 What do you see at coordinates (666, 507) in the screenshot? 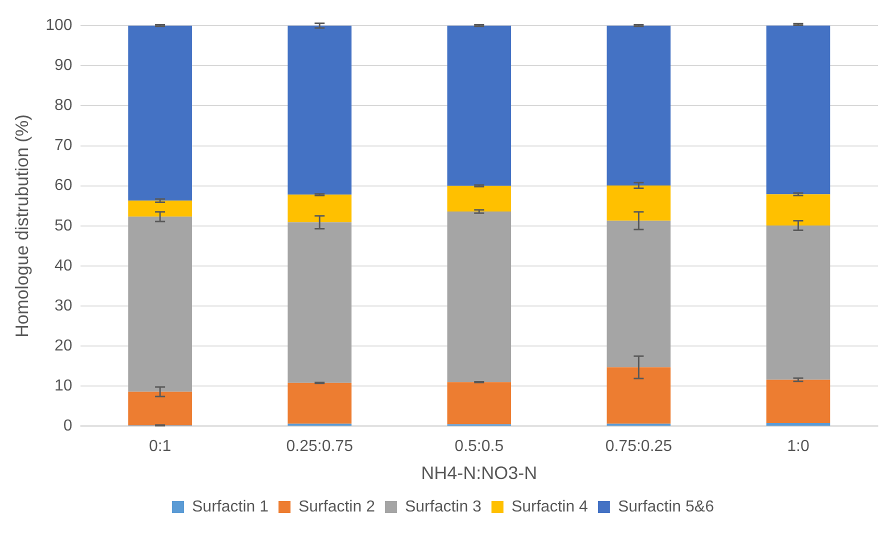
I see `legend-label: Surfactin 5&6` at bounding box center [666, 507].